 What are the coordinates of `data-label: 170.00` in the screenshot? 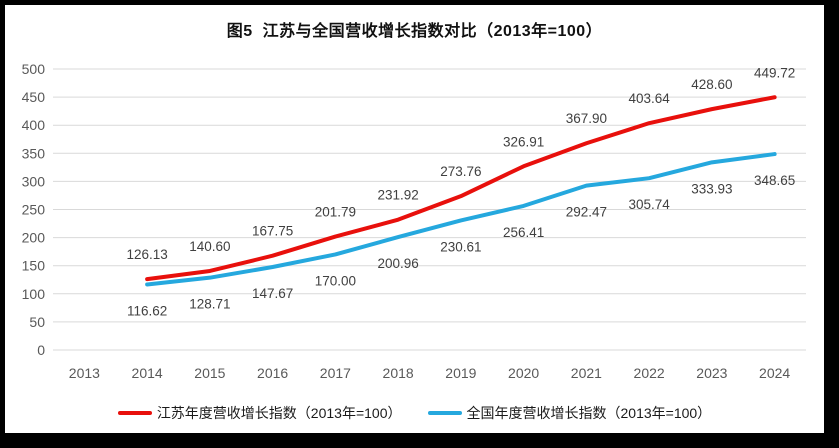 It's located at (335, 280).